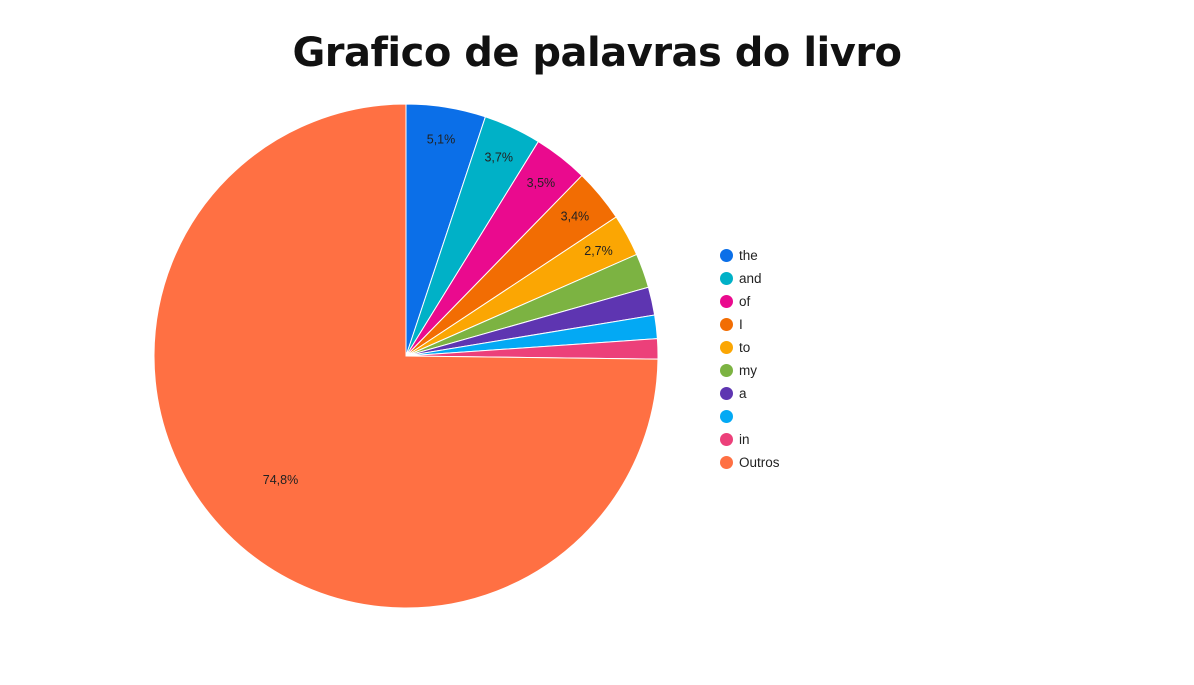 The height and width of the screenshot is (685, 1194). What do you see at coordinates (597, 53) in the screenshot?
I see `chart-title: Grafico de palavras do livro` at bounding box center [597, 53].